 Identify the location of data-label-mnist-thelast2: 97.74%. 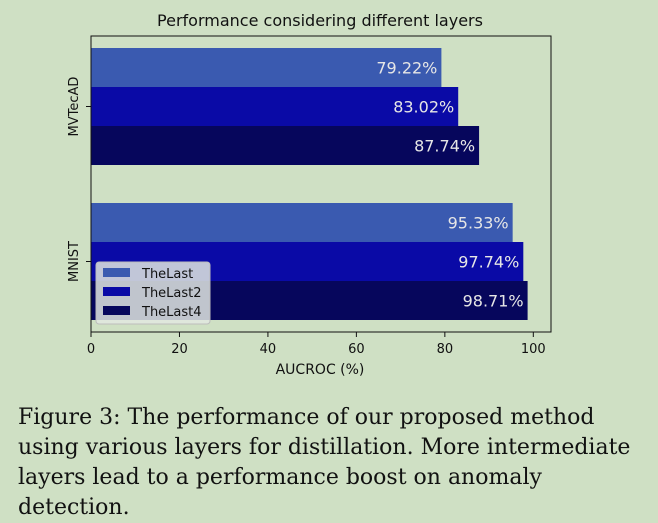
(488, 262).